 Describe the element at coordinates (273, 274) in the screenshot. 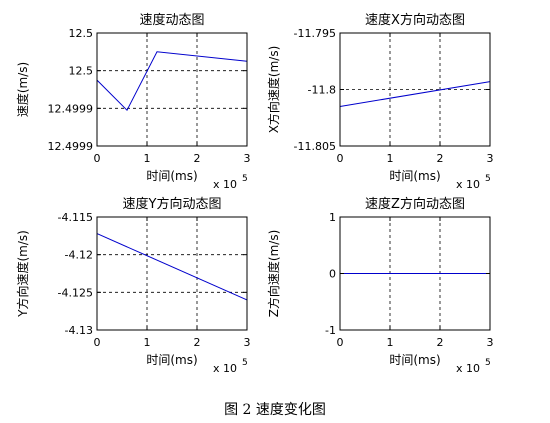

I see `y-axis-label: Z方向速度(m/s)` at that location.